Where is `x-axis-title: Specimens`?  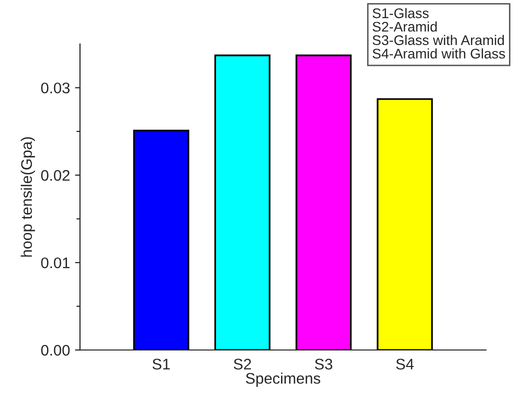 x-axis-title: Specimens is located at coordinates (283, 379).